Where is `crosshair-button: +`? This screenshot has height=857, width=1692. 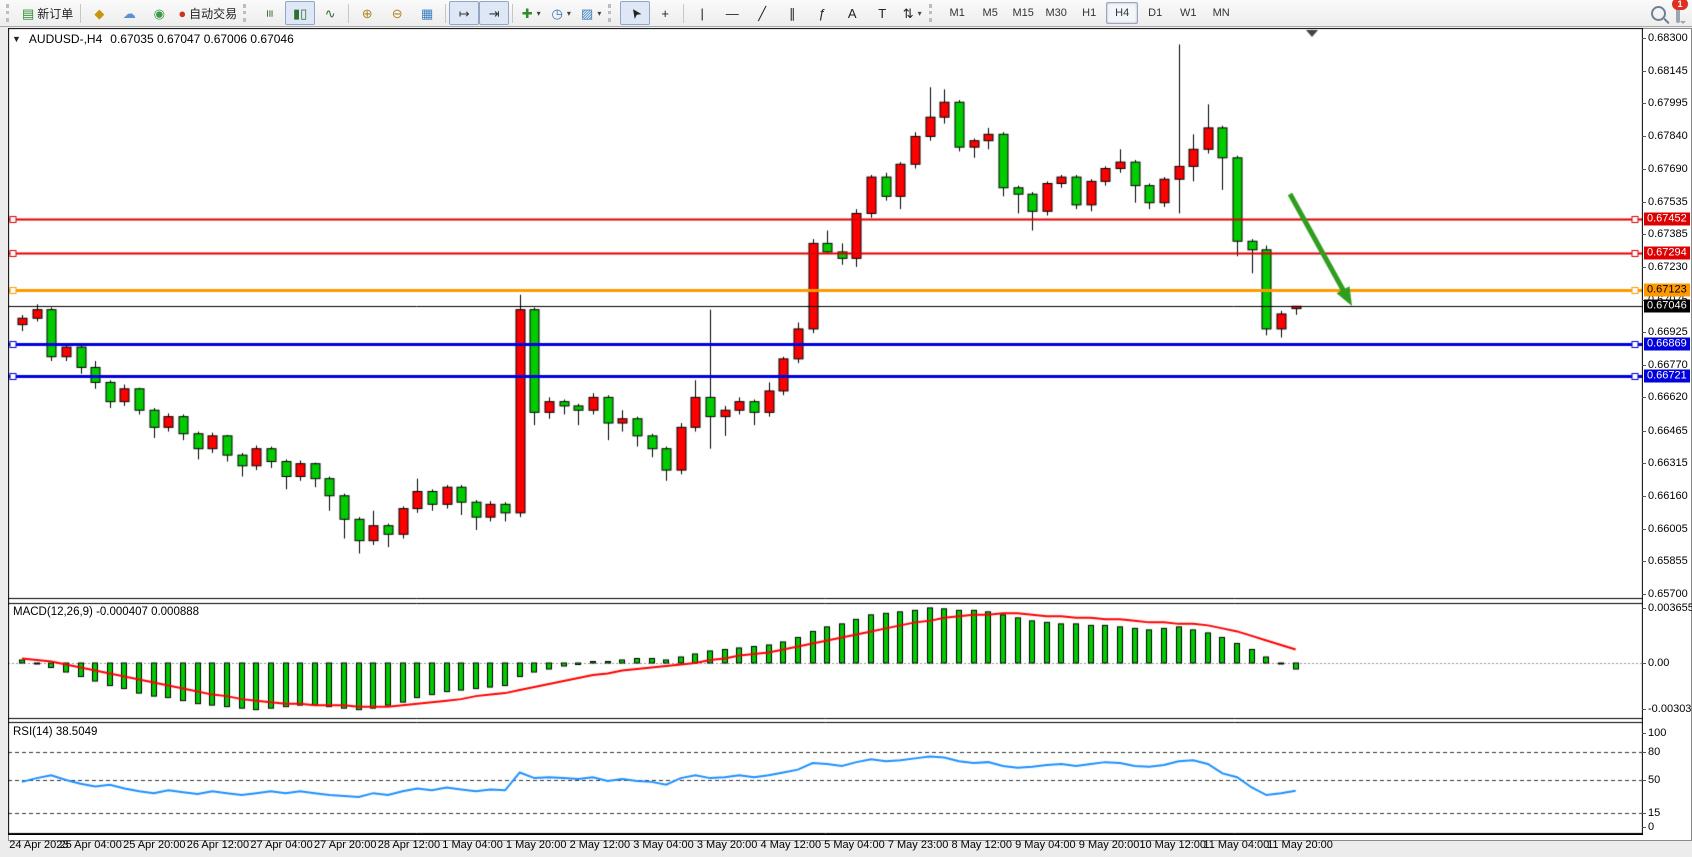 crosshair-button: + is located at coordinates (665, 13).